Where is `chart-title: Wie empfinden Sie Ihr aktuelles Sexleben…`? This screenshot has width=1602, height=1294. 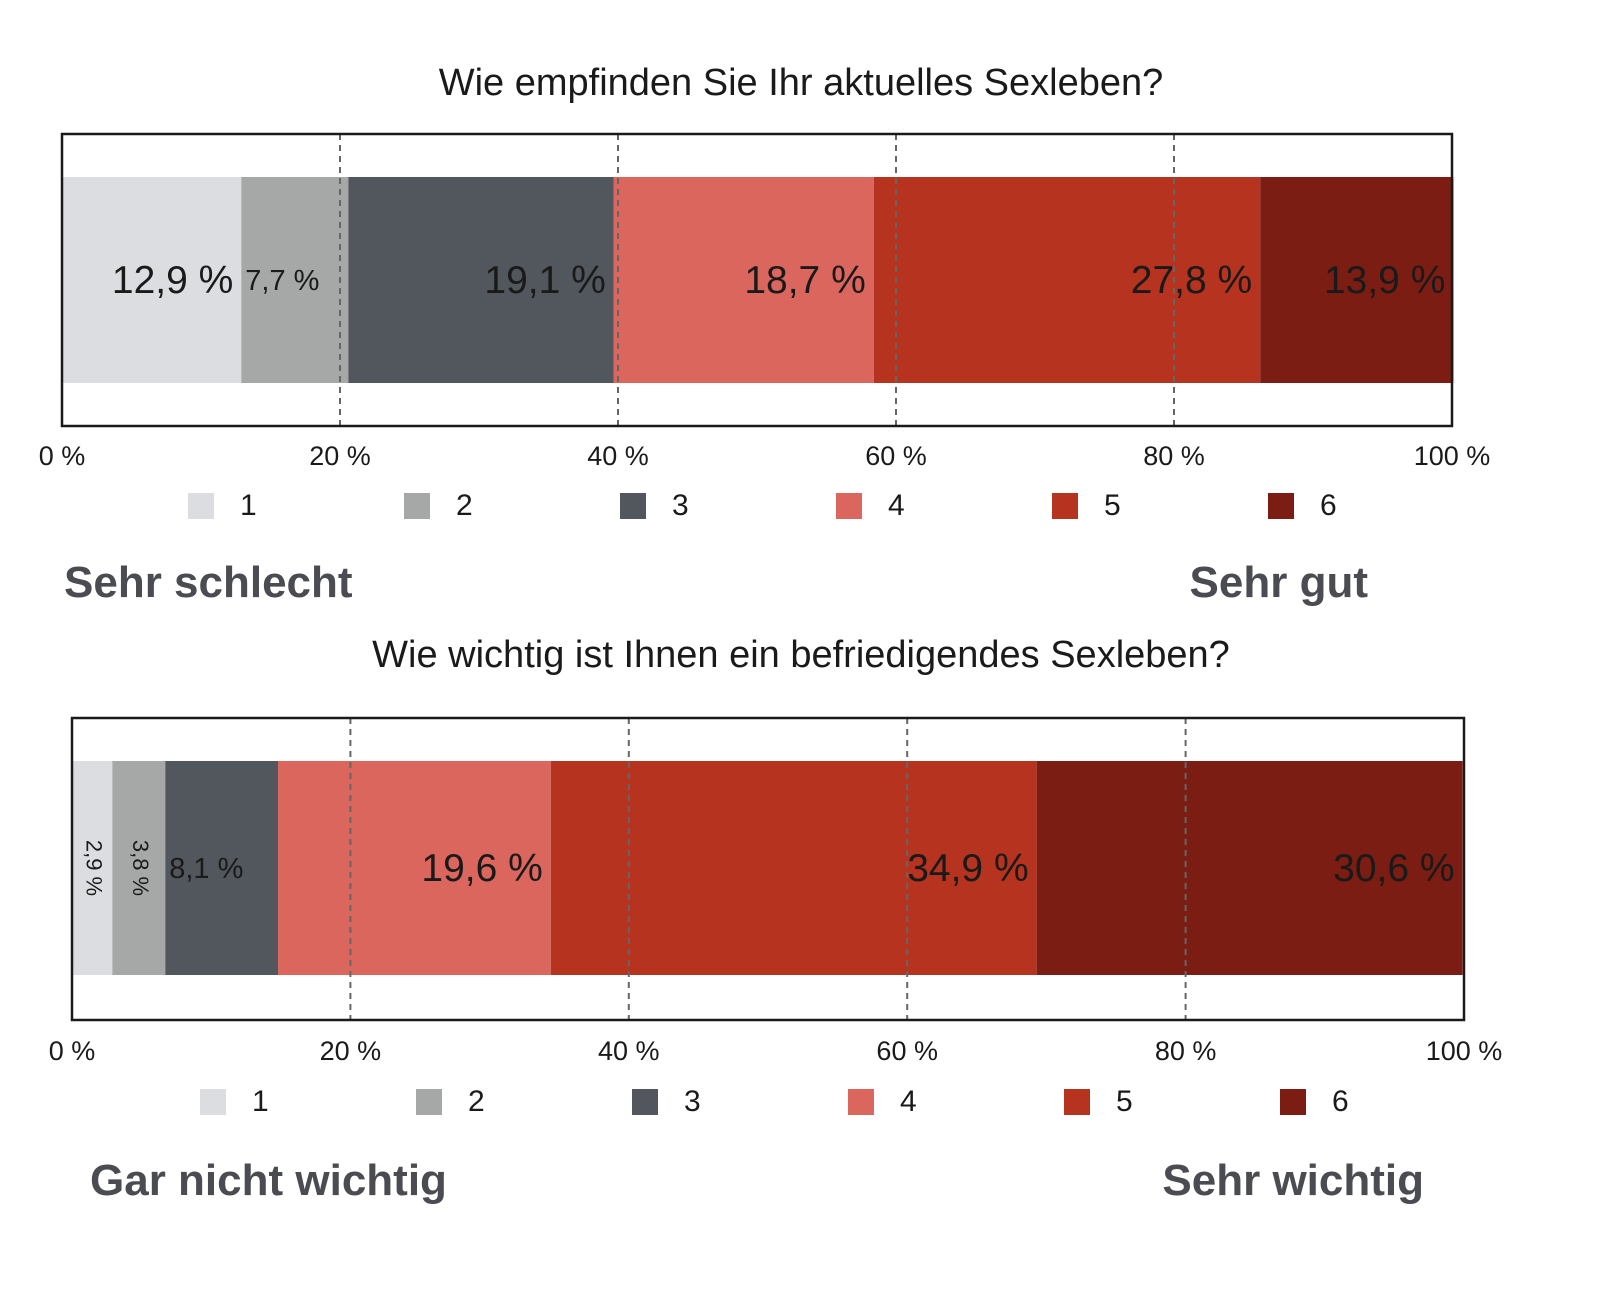 chart-title: Wie empfinden Sie Ihr aktuelles Sexleben… is located at coordinates (801, 83).